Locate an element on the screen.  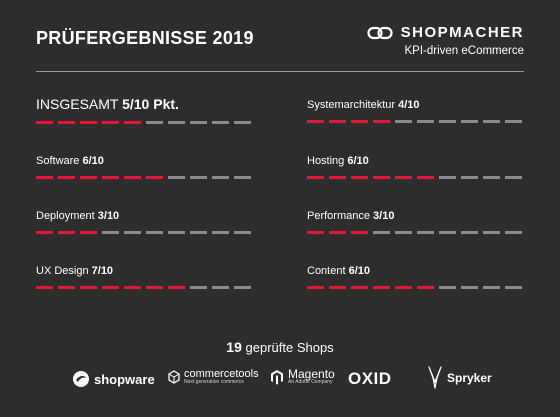
commercetools-name: commercetools is located at coordinates (221, 374).